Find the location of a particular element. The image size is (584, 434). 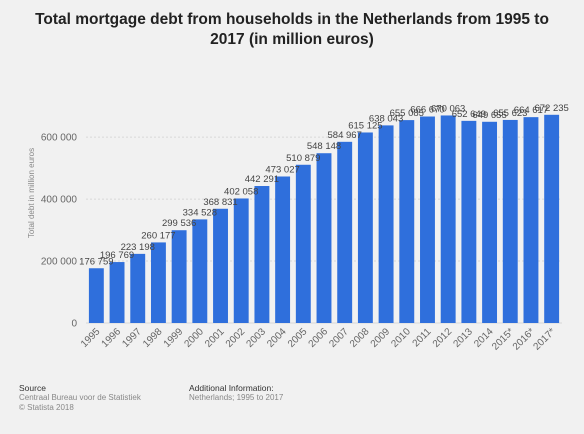

x-tick-label: 2001 is located at coordinates (215, 338).